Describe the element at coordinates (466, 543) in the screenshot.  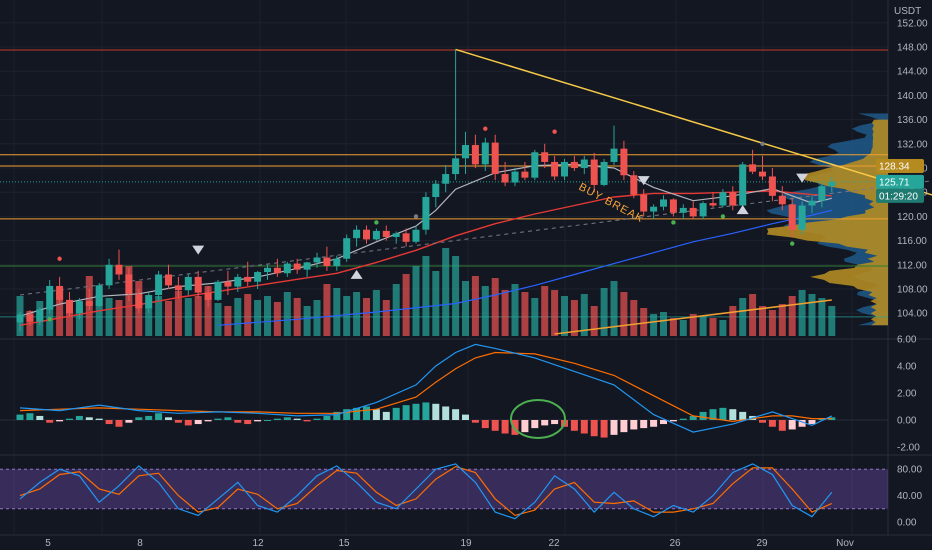
I see `date-label-4: 19` at that location.